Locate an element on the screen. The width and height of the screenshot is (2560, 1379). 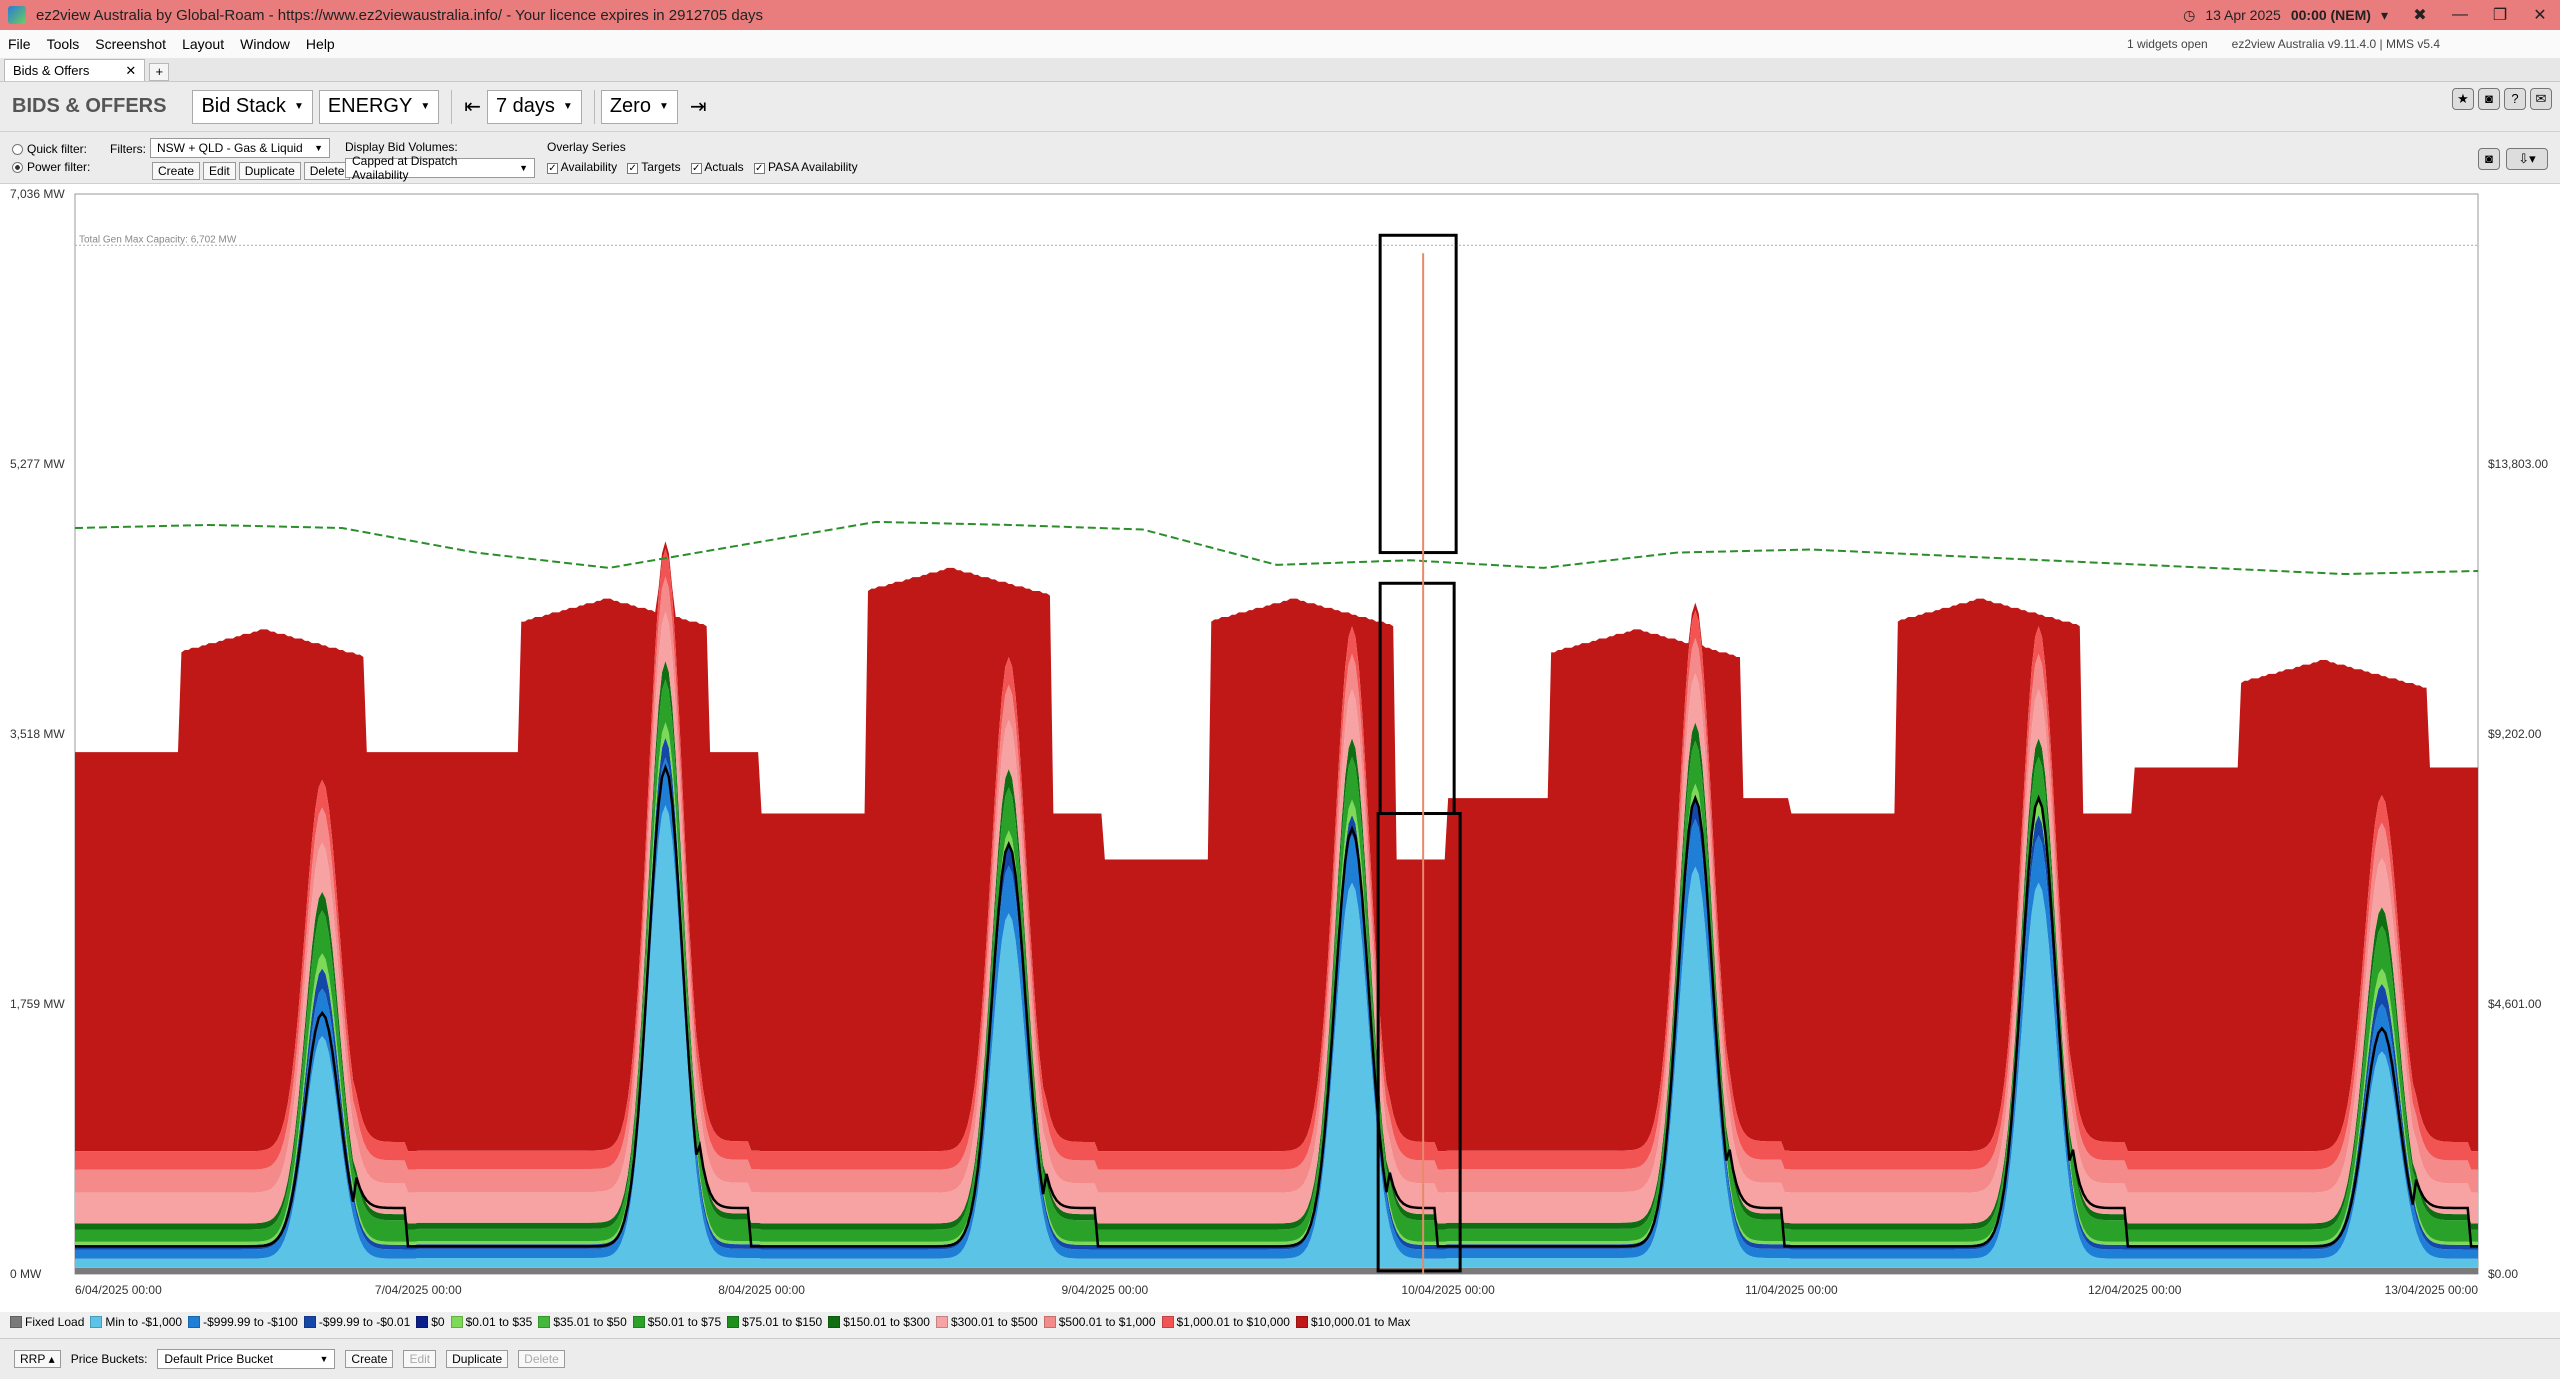
maximize-button: ❐ is located at coordinates (2500, 15).